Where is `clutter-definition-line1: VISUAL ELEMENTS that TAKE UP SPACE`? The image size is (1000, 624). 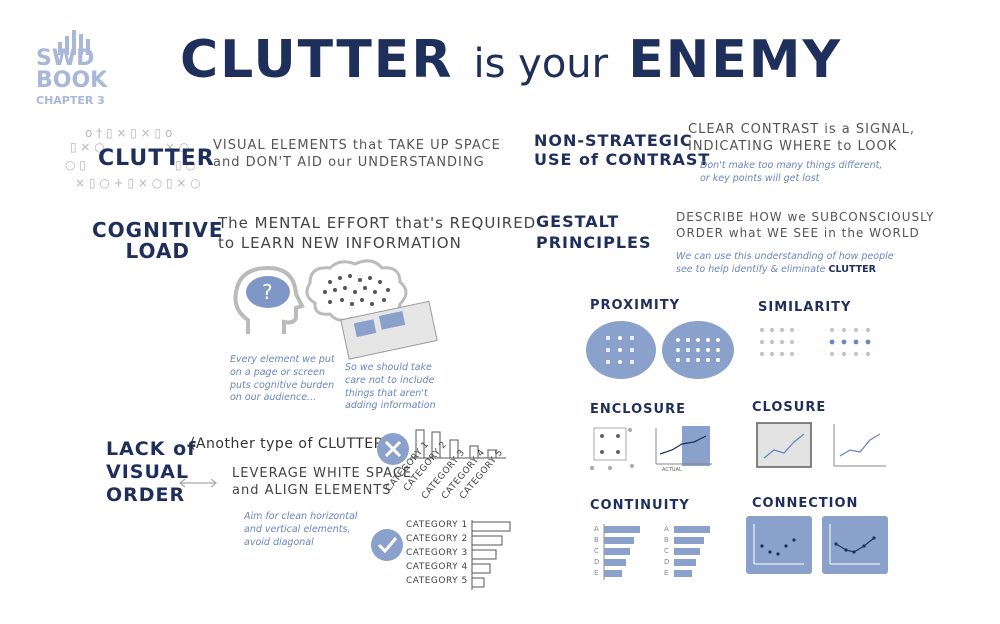
clutter-definition-line1: VISUAL ELEMENTS that TAKE UP SPACE is located at coordinates (357, 145).